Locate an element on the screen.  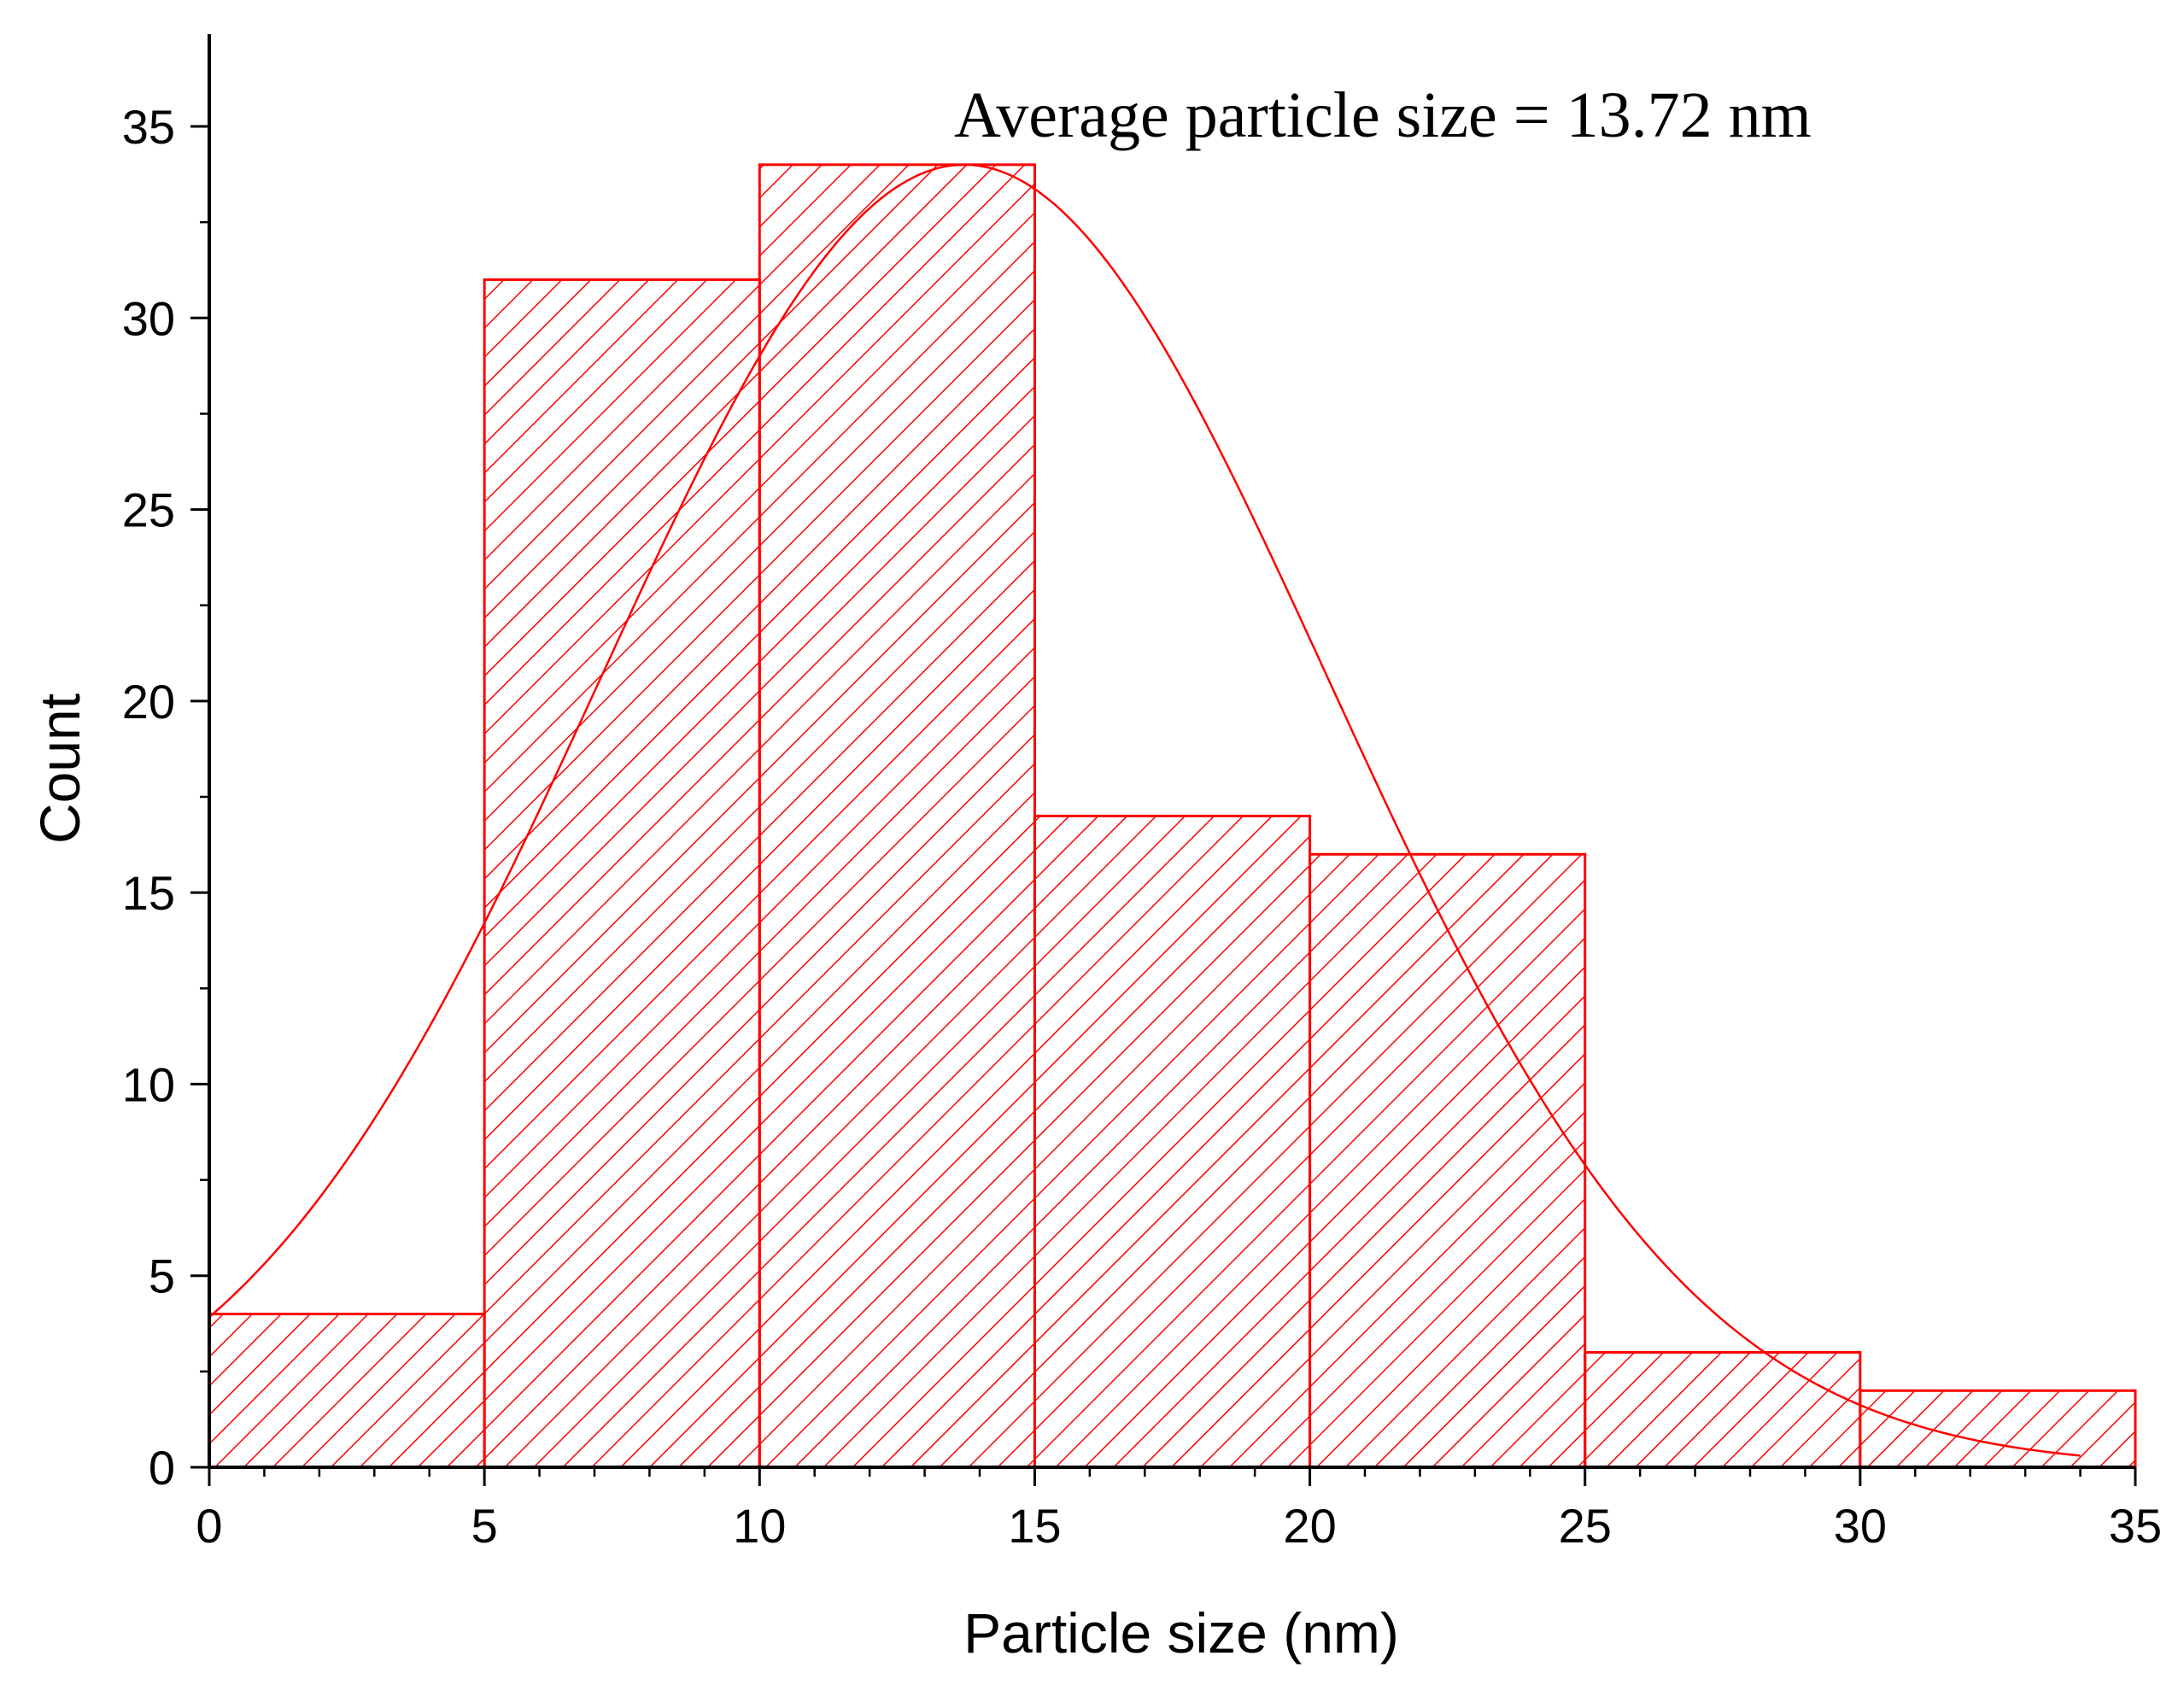
average-size-annotation: Average particle size = 13.72 nm is located at coordinates (1383, 115).